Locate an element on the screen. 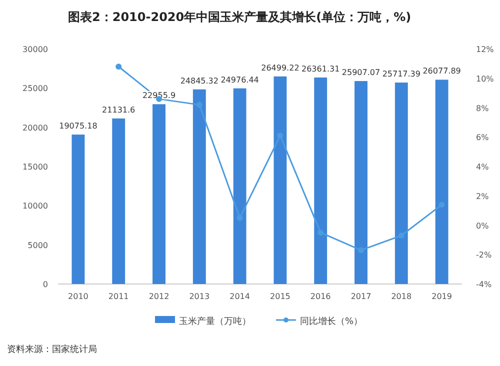 The image size is (500, 366). x-tick-label: 2016 is located at coordinates (320, 296).